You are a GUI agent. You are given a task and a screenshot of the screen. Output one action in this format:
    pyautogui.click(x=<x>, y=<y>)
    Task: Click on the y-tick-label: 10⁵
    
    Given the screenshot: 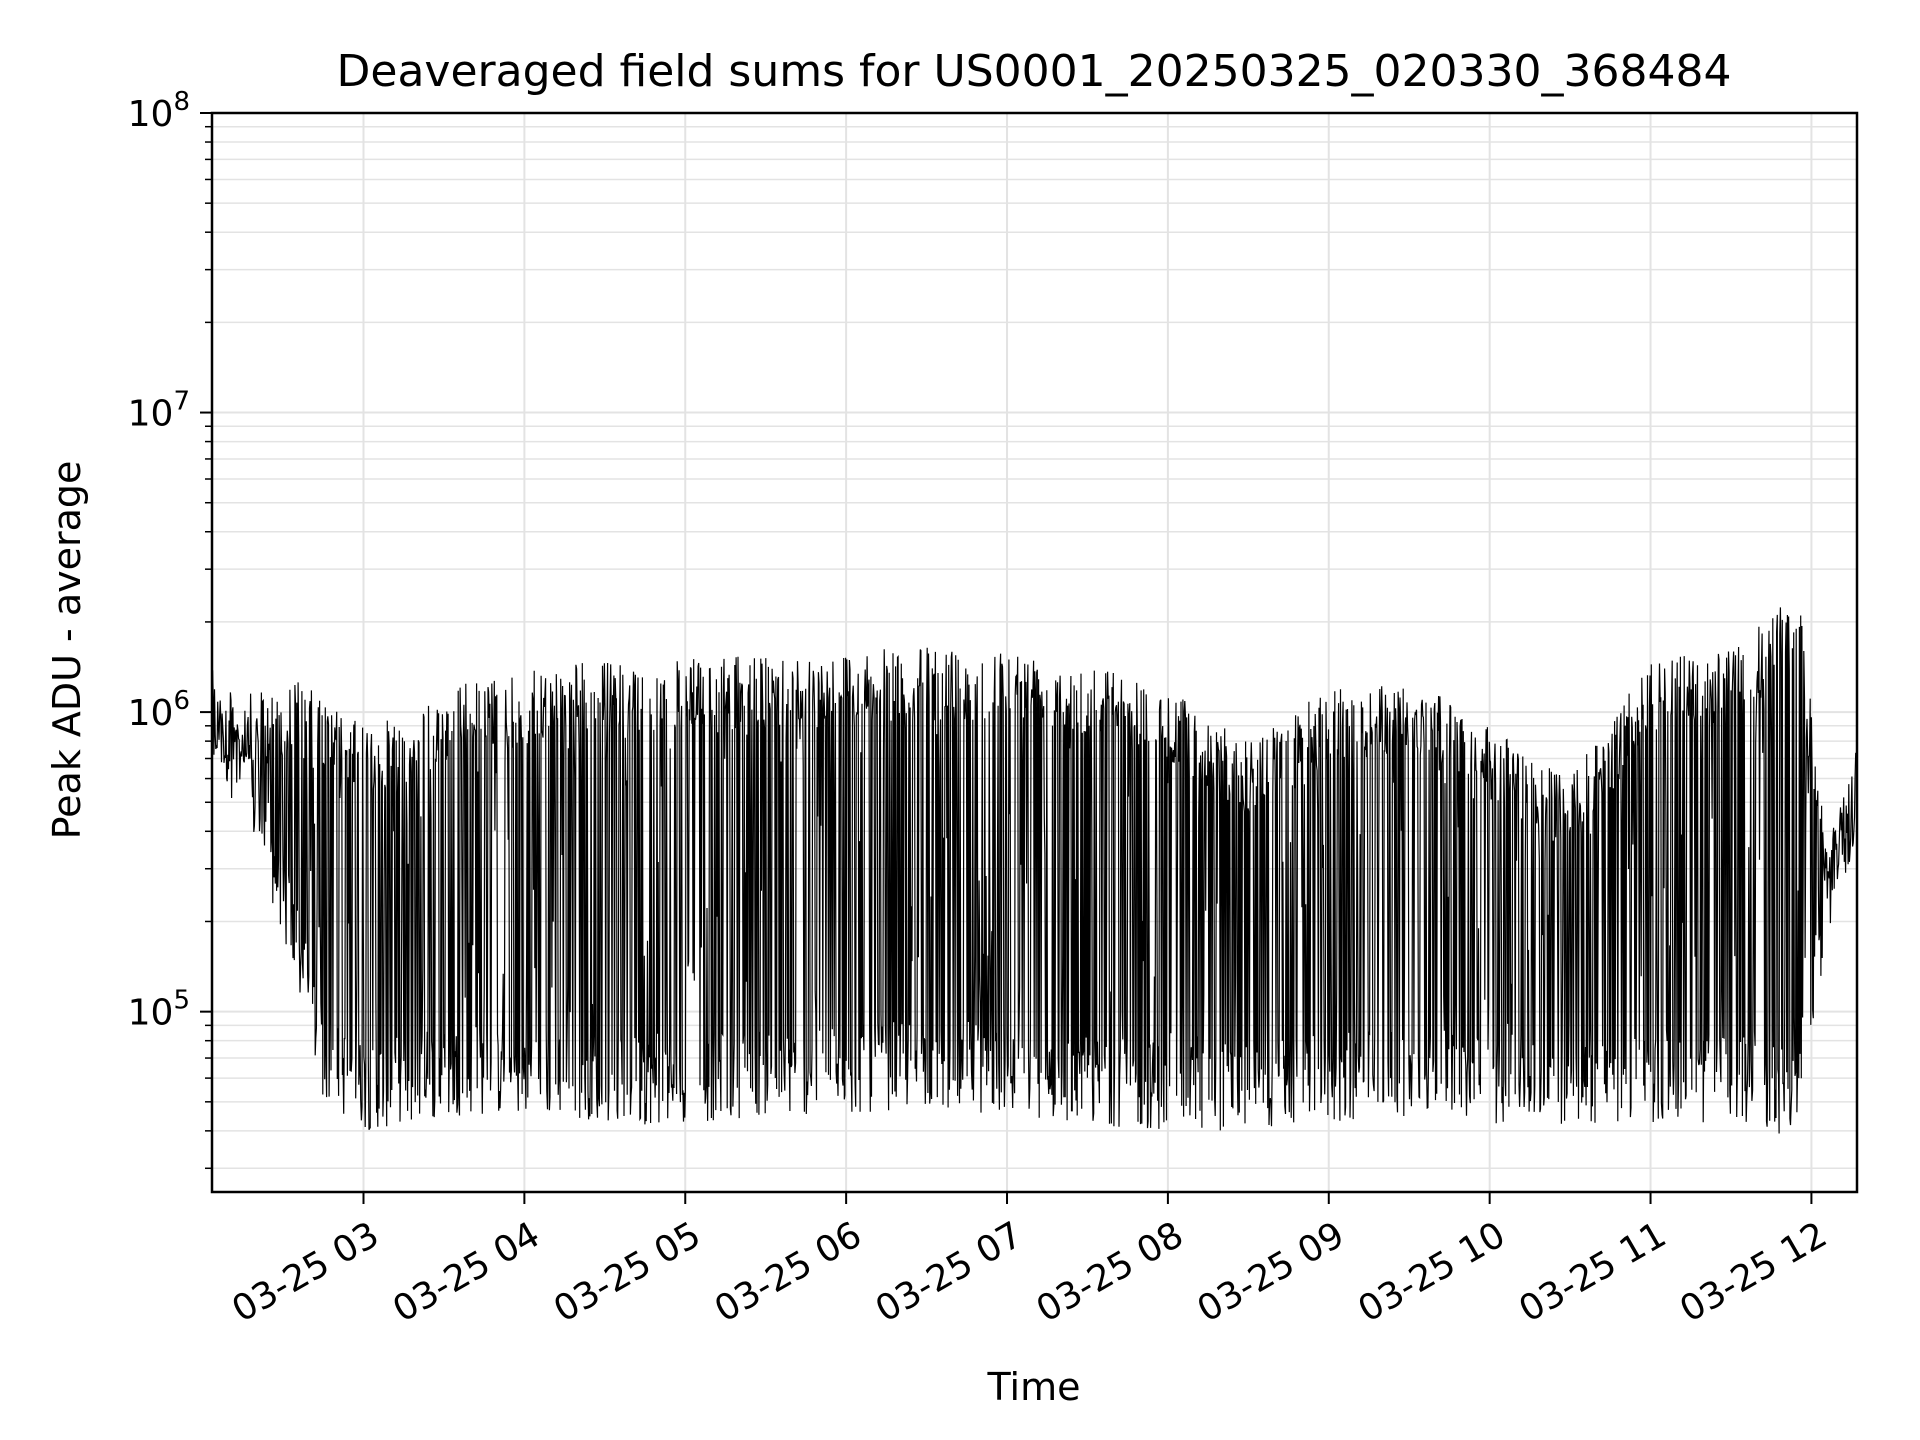 What is the action you would take?
    pyautogui.click(x=159, y=1010)
    